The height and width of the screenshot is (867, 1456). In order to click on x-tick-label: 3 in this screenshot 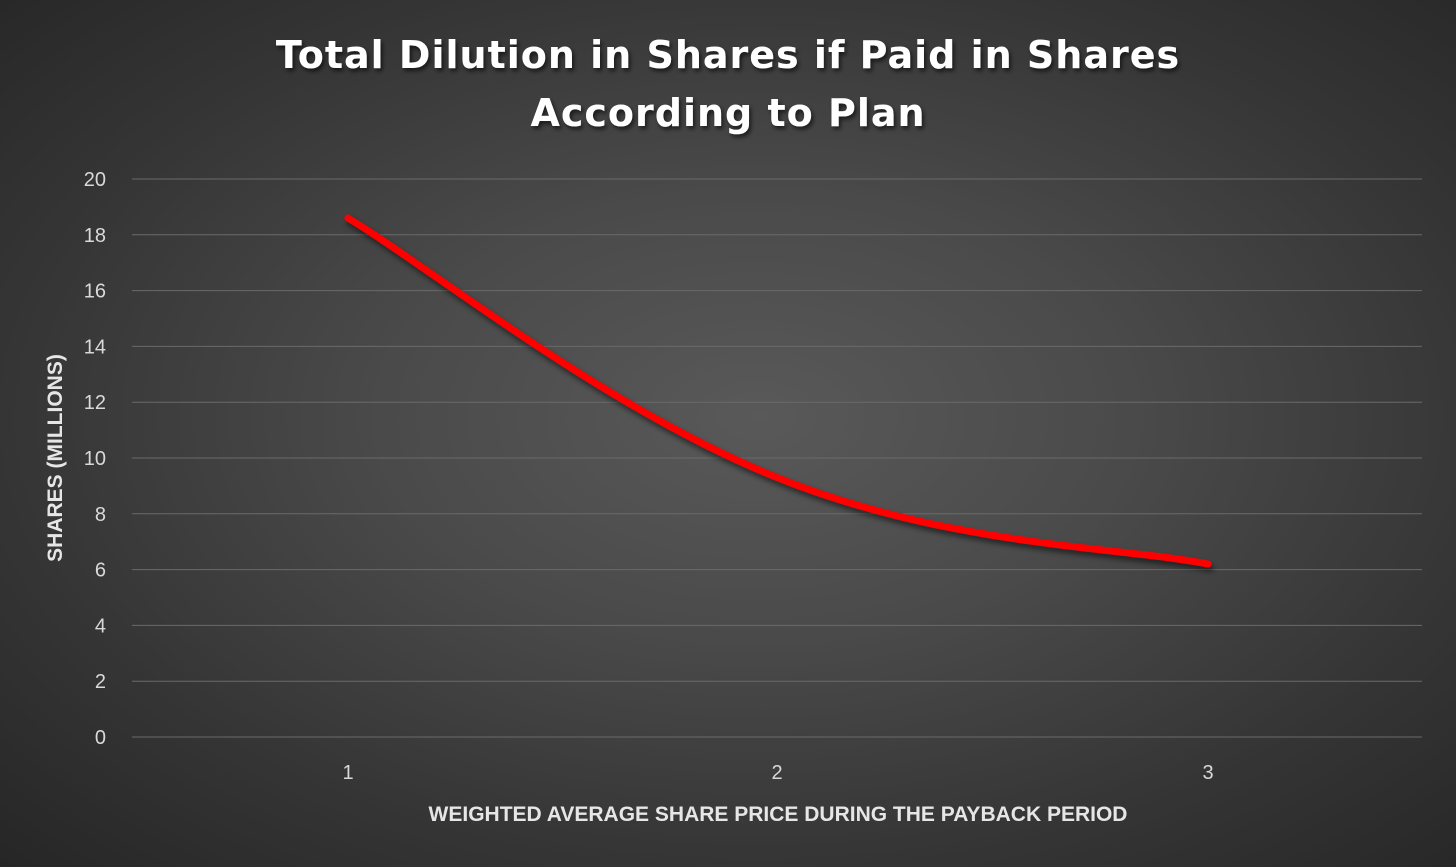, I will do `click(1207, 773)`.